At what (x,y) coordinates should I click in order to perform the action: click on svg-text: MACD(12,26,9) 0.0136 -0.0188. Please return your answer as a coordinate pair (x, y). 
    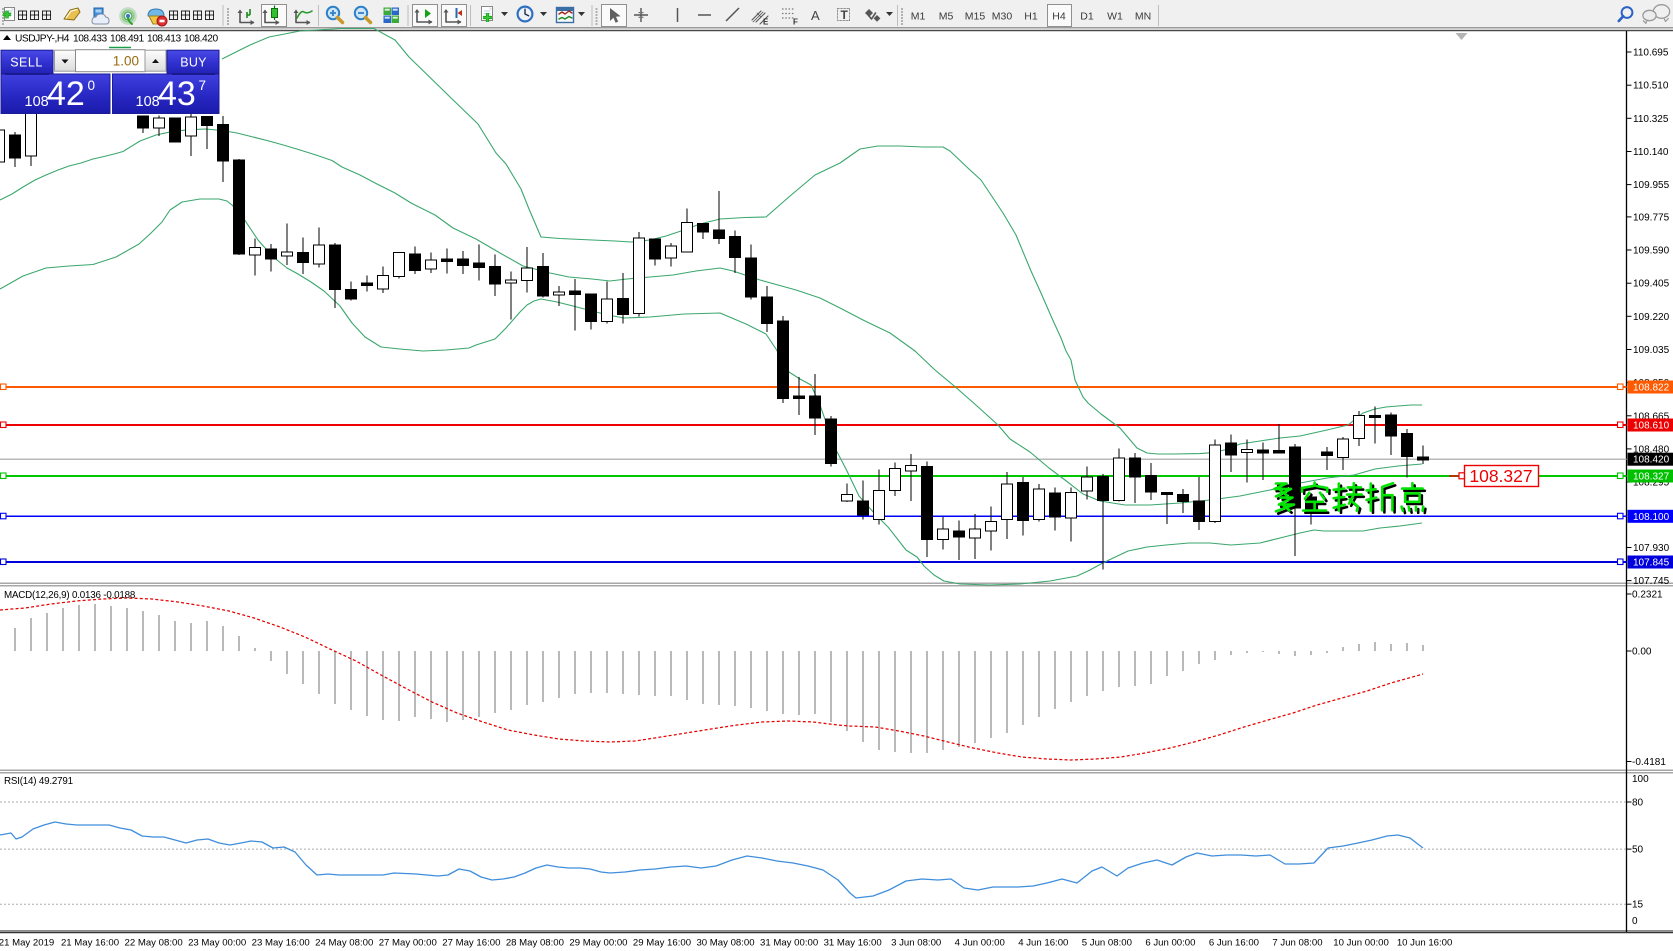
    Looking at the image, I should click on (70, 595).